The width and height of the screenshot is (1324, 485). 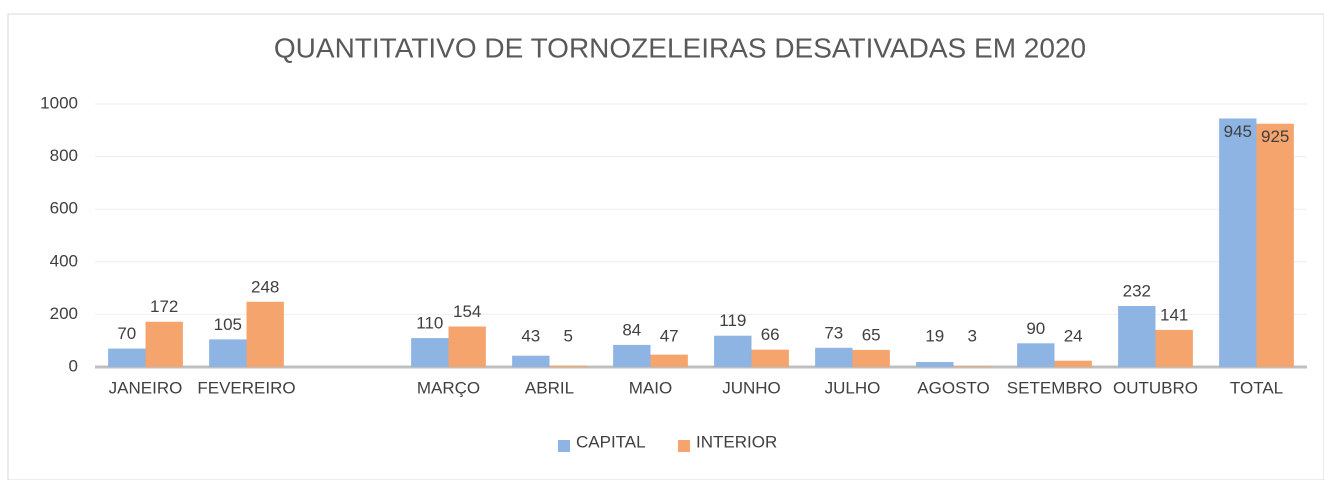 What do you see at coordinates (567, 335) in the screenshot?
I see `data-label: 5` at bounding box center [567, 335].